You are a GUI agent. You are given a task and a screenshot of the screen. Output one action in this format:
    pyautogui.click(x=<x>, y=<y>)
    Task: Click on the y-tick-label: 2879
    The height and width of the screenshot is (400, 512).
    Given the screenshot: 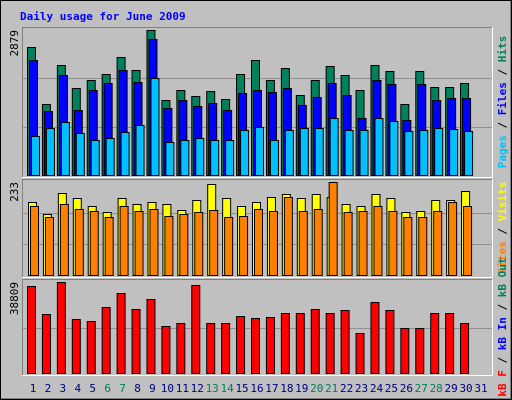 What is the action you would take?
    pyautogui.click(x=14, y=43)
    